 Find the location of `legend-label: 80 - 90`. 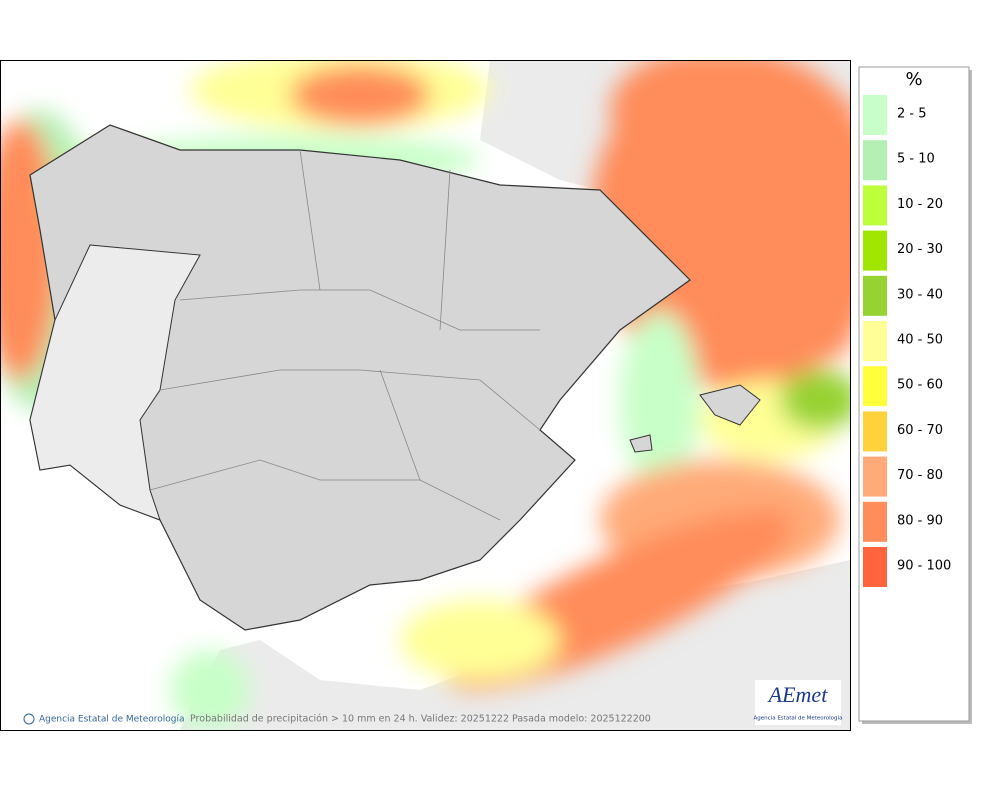

legend-label: 80 - 90 is located at coordinates (920, 520).